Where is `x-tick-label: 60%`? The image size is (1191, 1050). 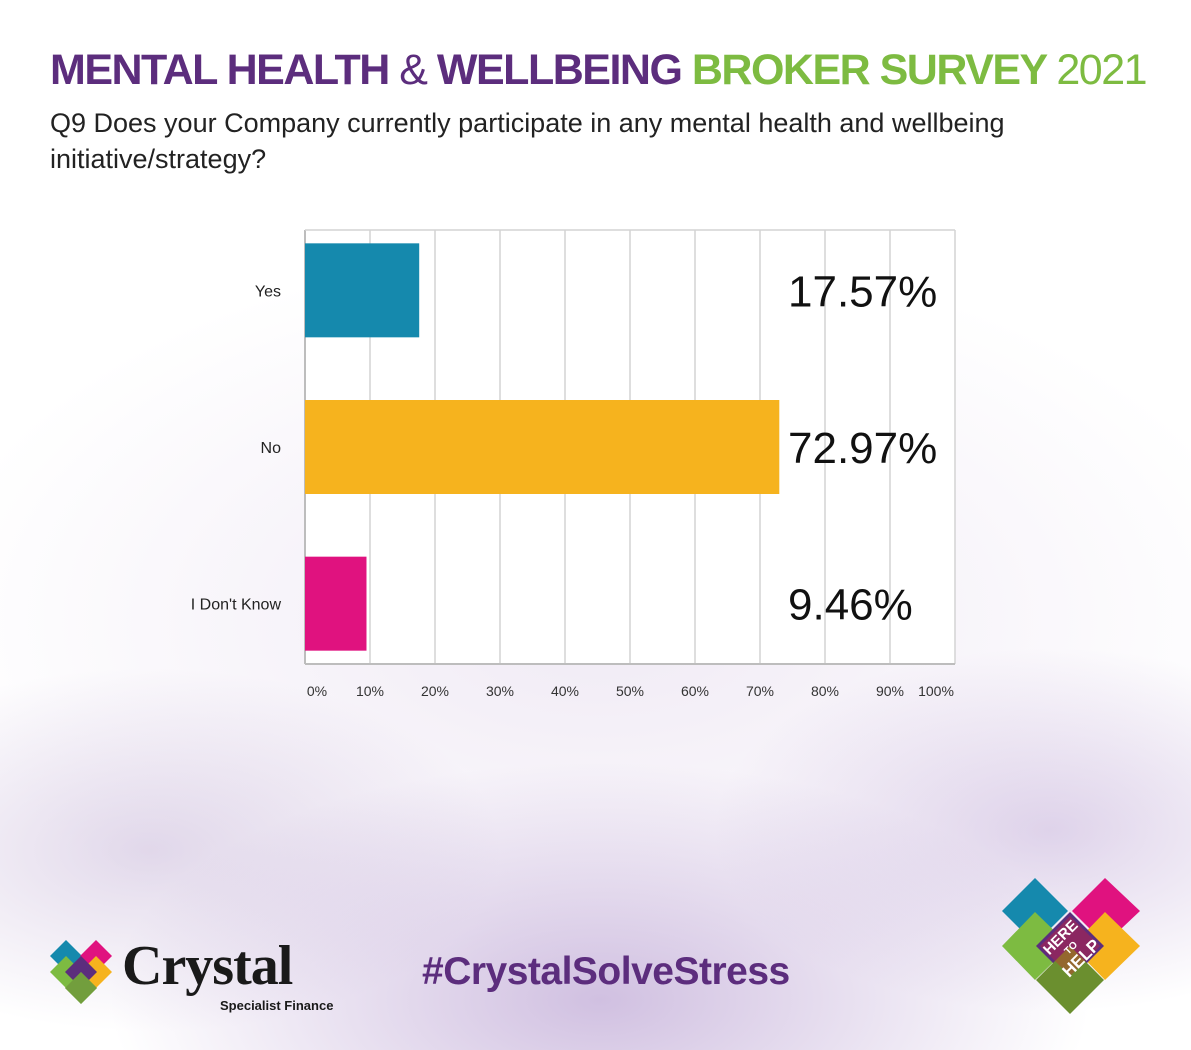
x-tick-label: 60% is located at coordinates (695, 691).